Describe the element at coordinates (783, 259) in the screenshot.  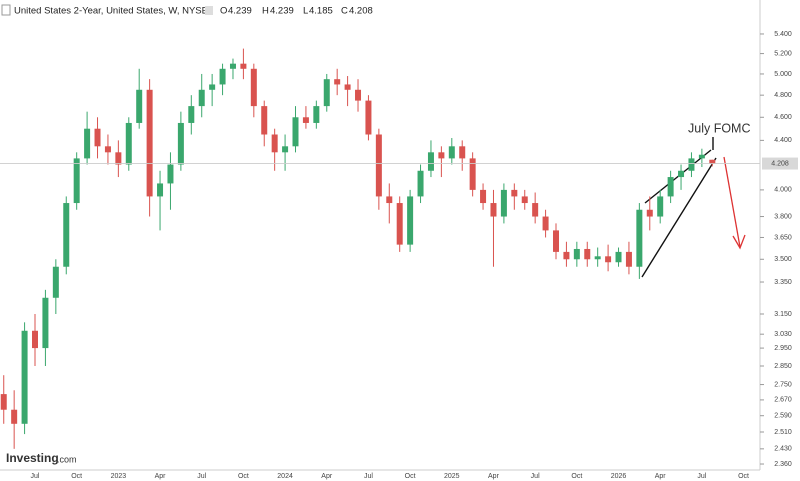
I see `y-tick-label: 3.500` at that location.